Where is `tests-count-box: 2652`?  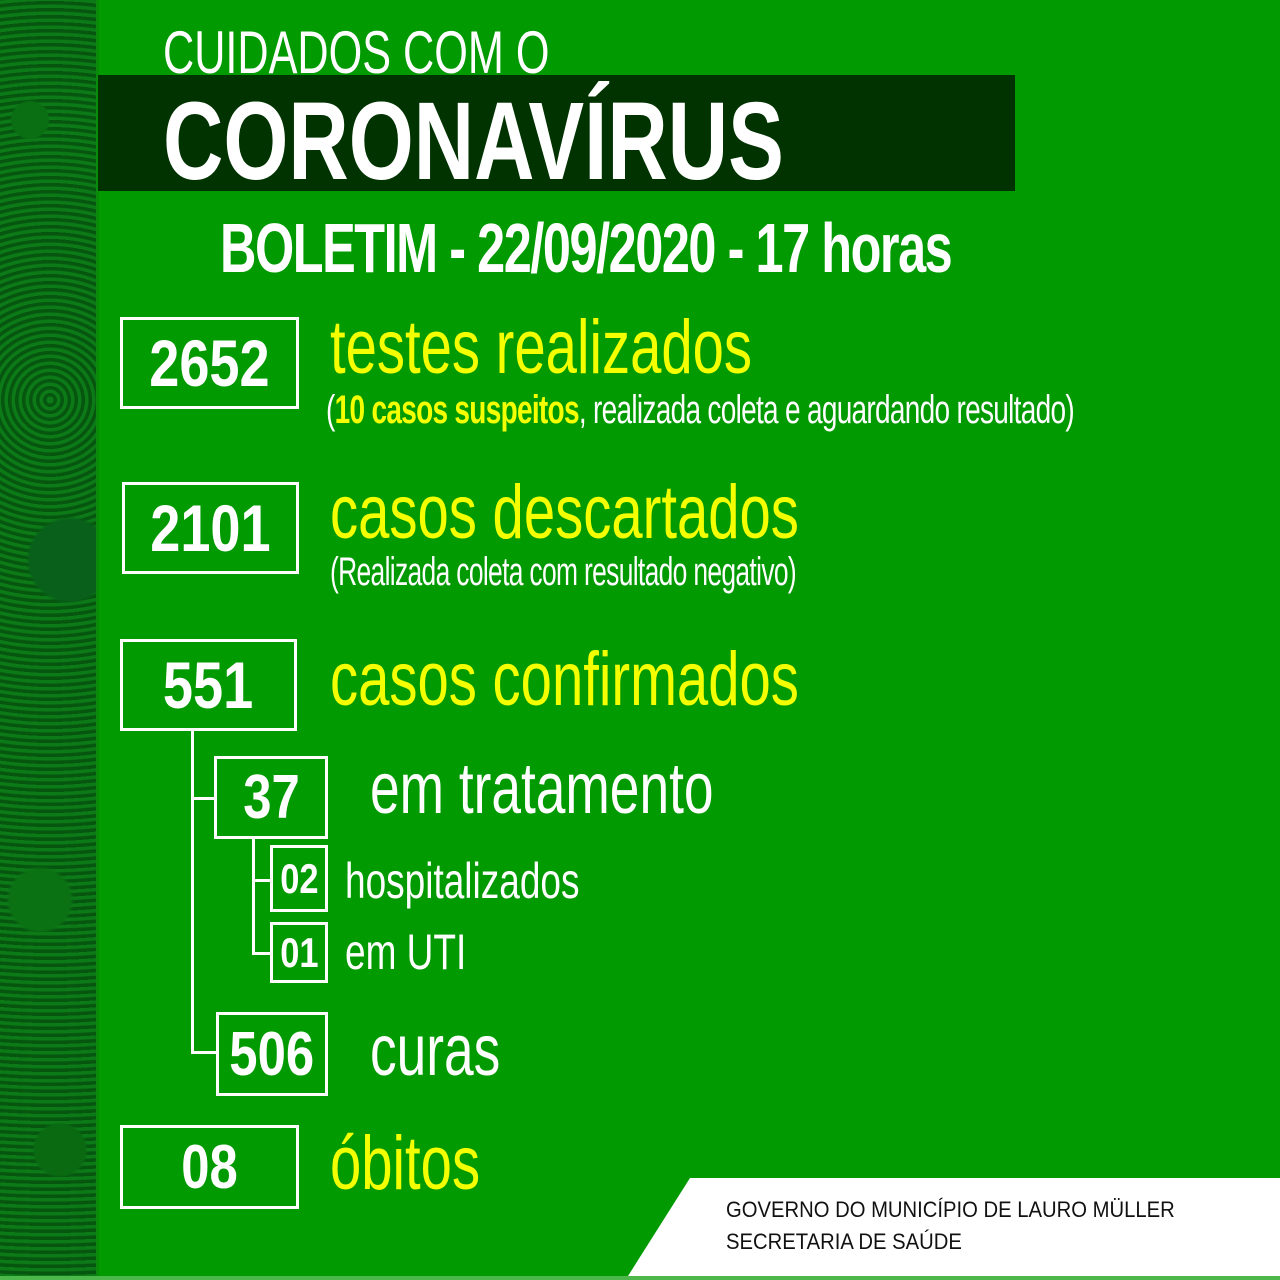
tests-count-box: 2652 is located at coordinates (209, 363).